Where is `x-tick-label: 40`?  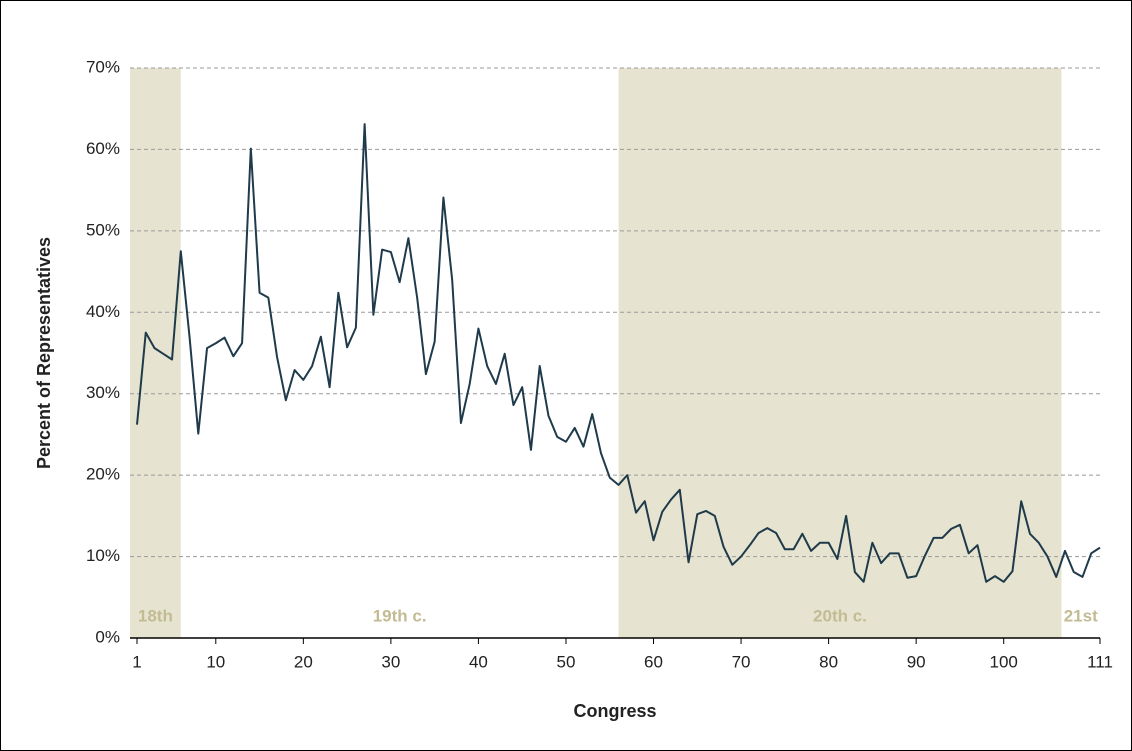 x-tick-label: 40 is located at coordinates (478, 661).